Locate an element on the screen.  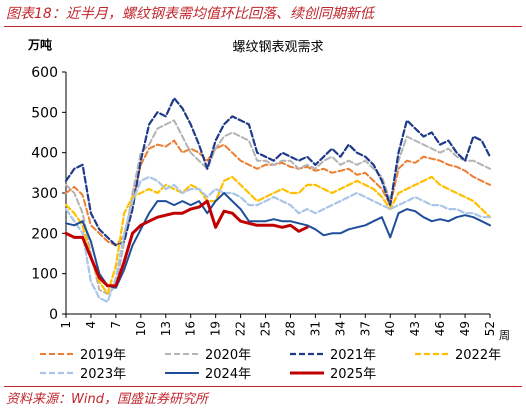
y-tick-label: 100 is located at coordinates (44, 275).